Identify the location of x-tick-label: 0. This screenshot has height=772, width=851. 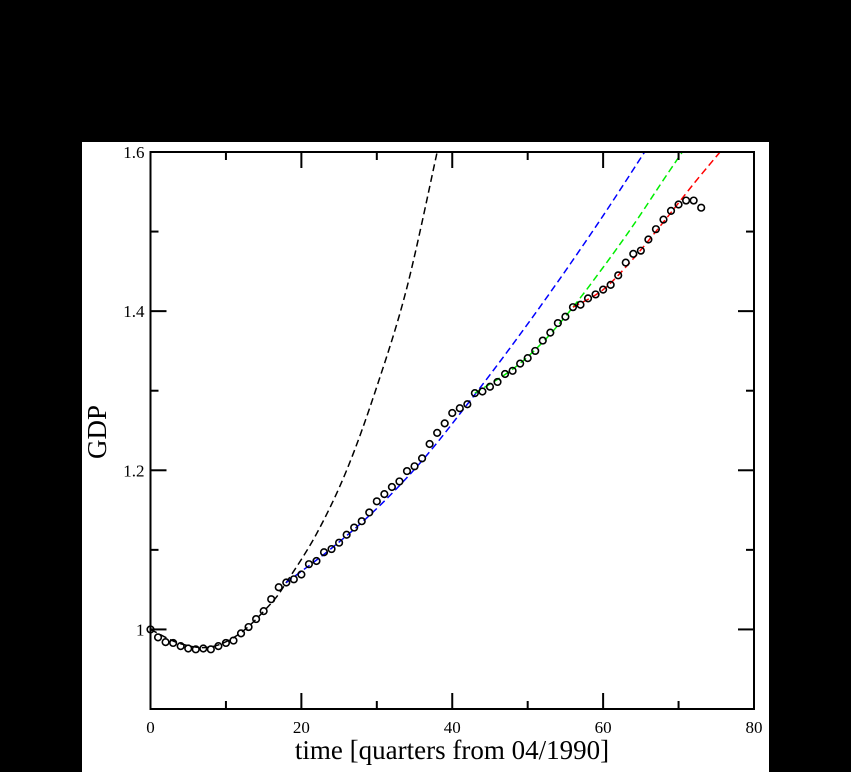
(150, 727).